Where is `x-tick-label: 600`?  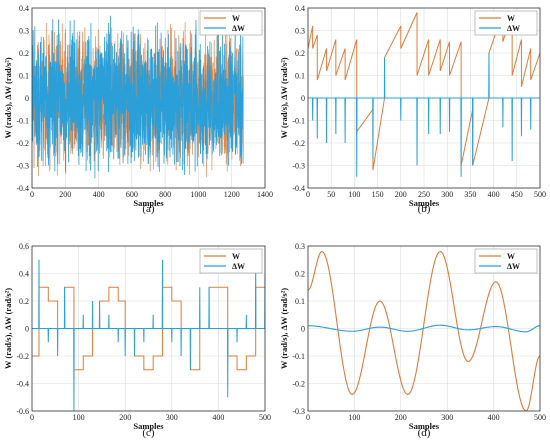 x-tick-label: 600 is located at coordinates (132, 194).